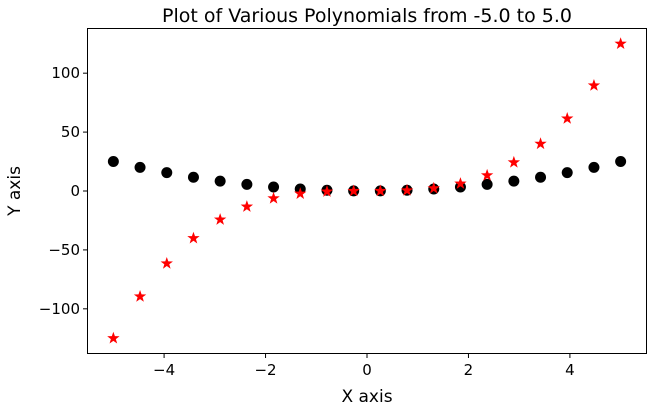  I want to click on y-tick-label: 50, so click(70, 132).